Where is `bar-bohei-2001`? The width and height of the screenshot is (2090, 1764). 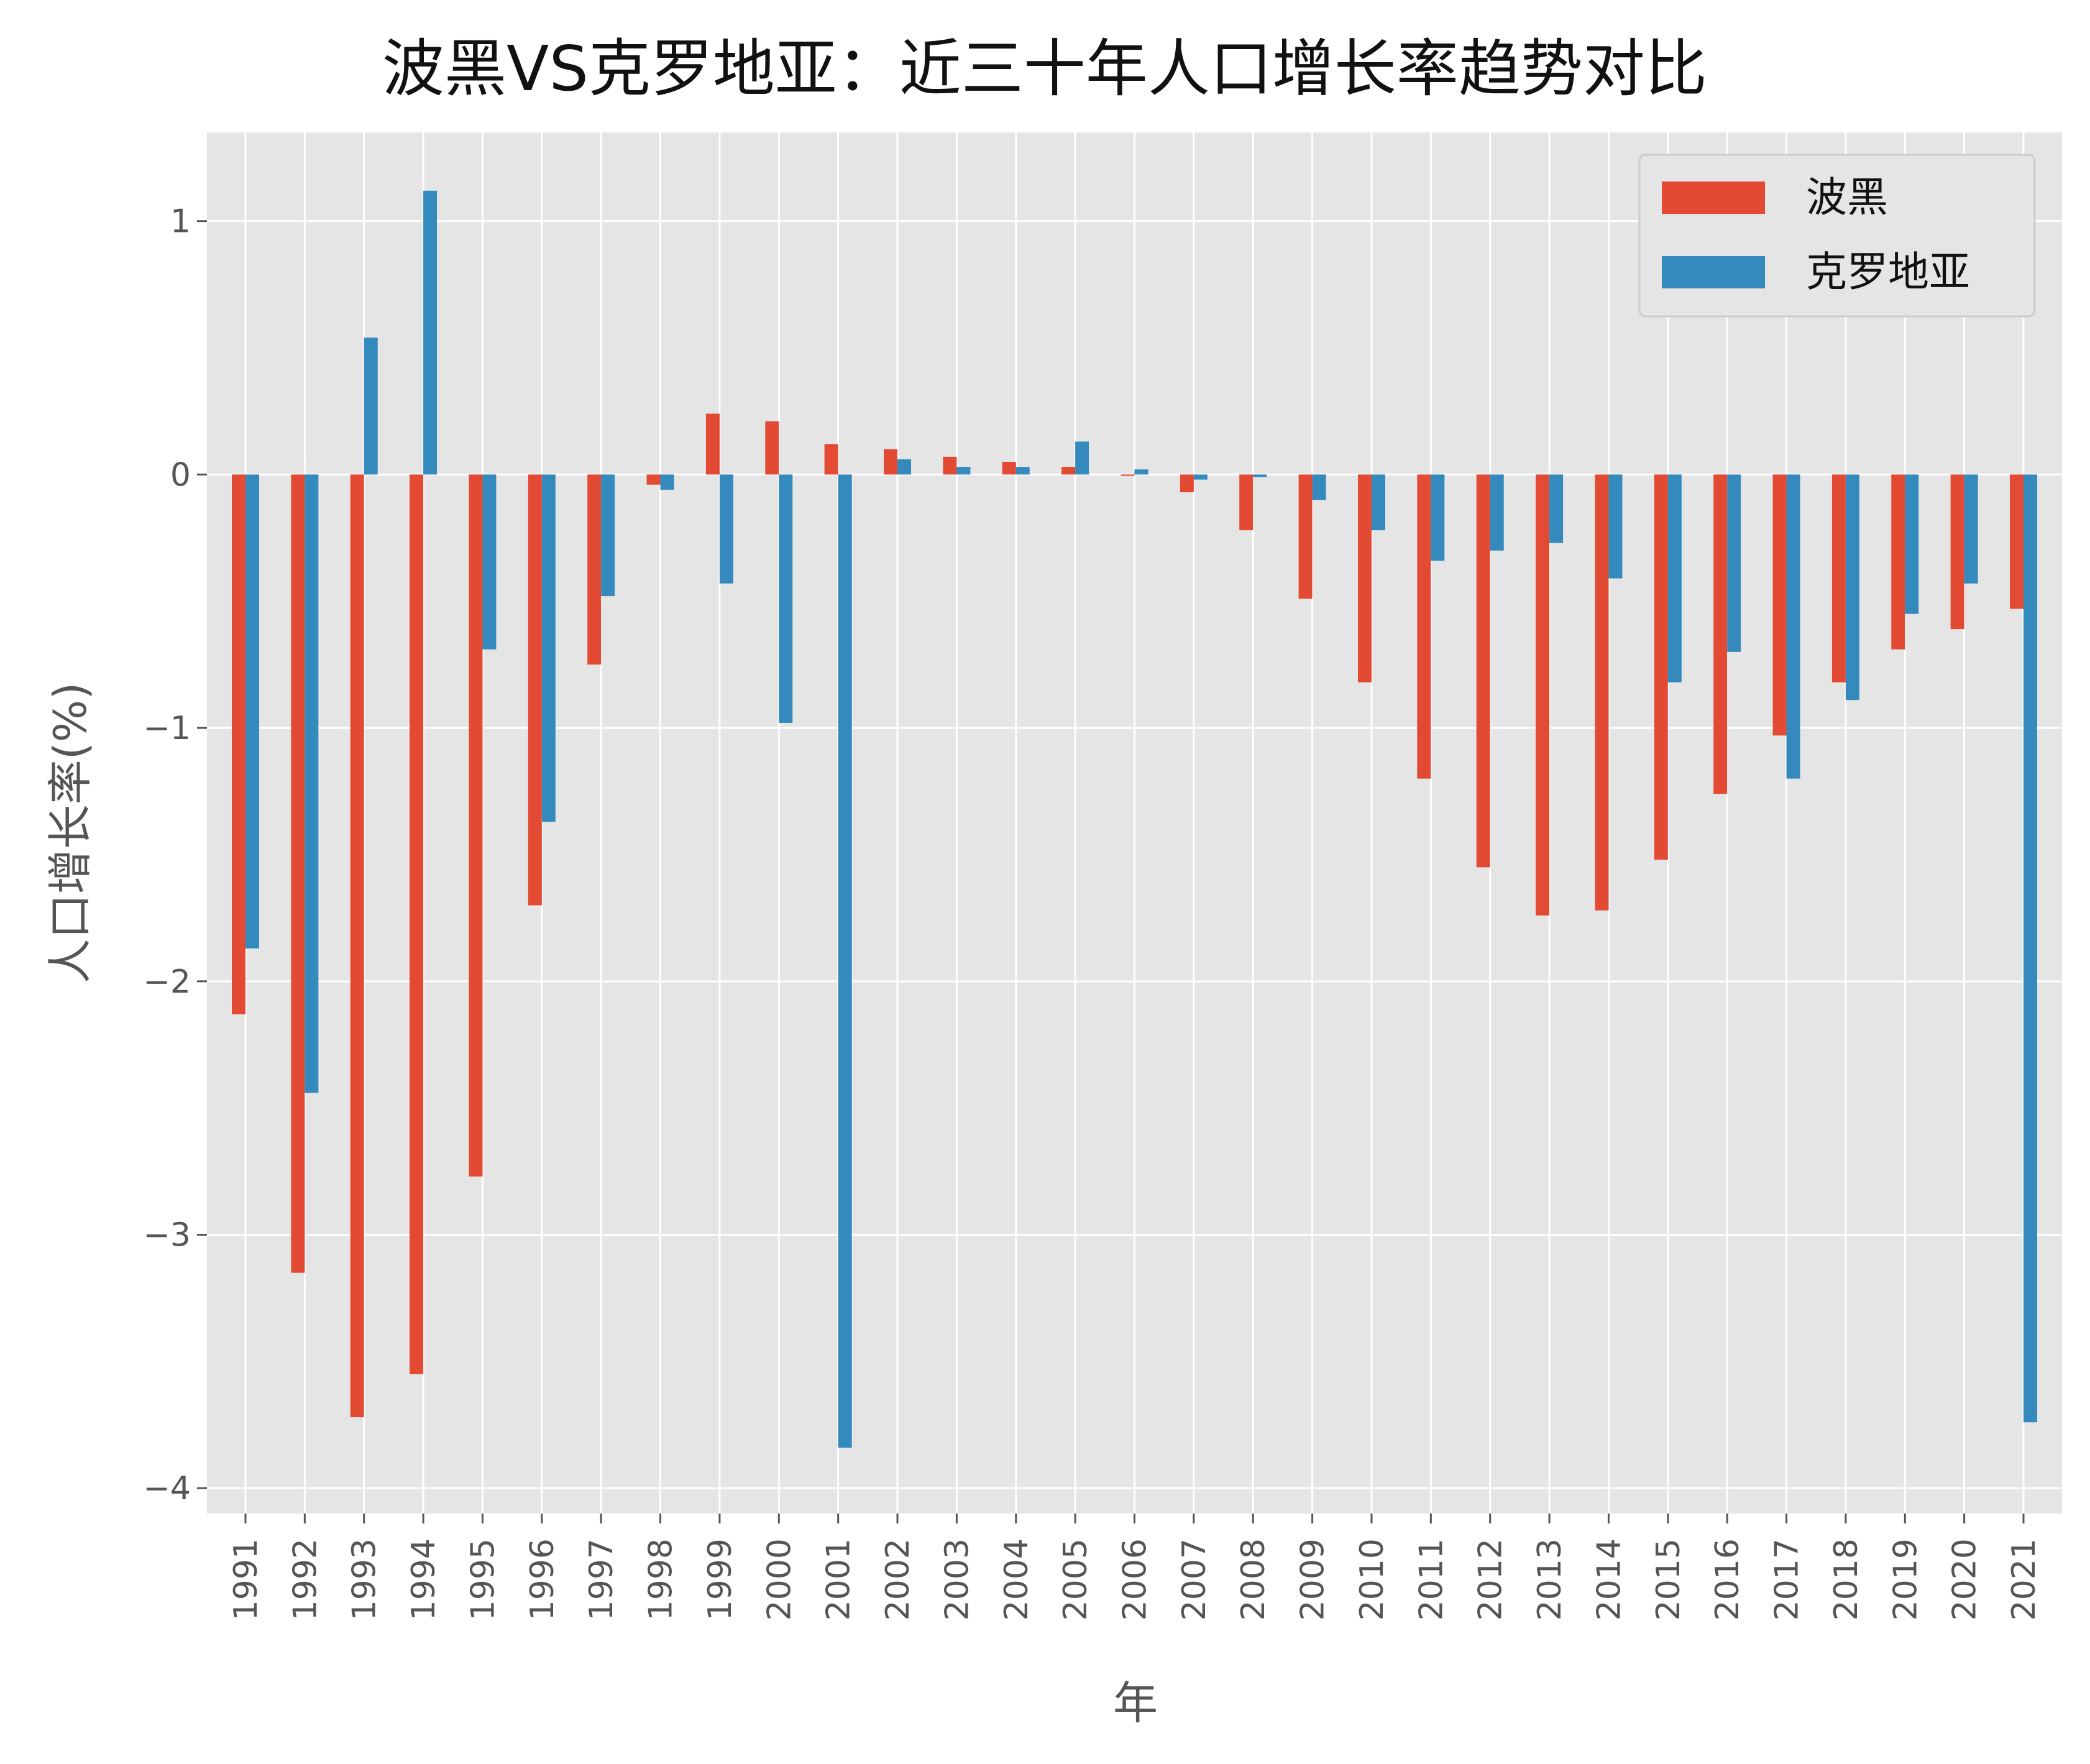
bar-bohei-2001 is located at coordinates (831, 460).